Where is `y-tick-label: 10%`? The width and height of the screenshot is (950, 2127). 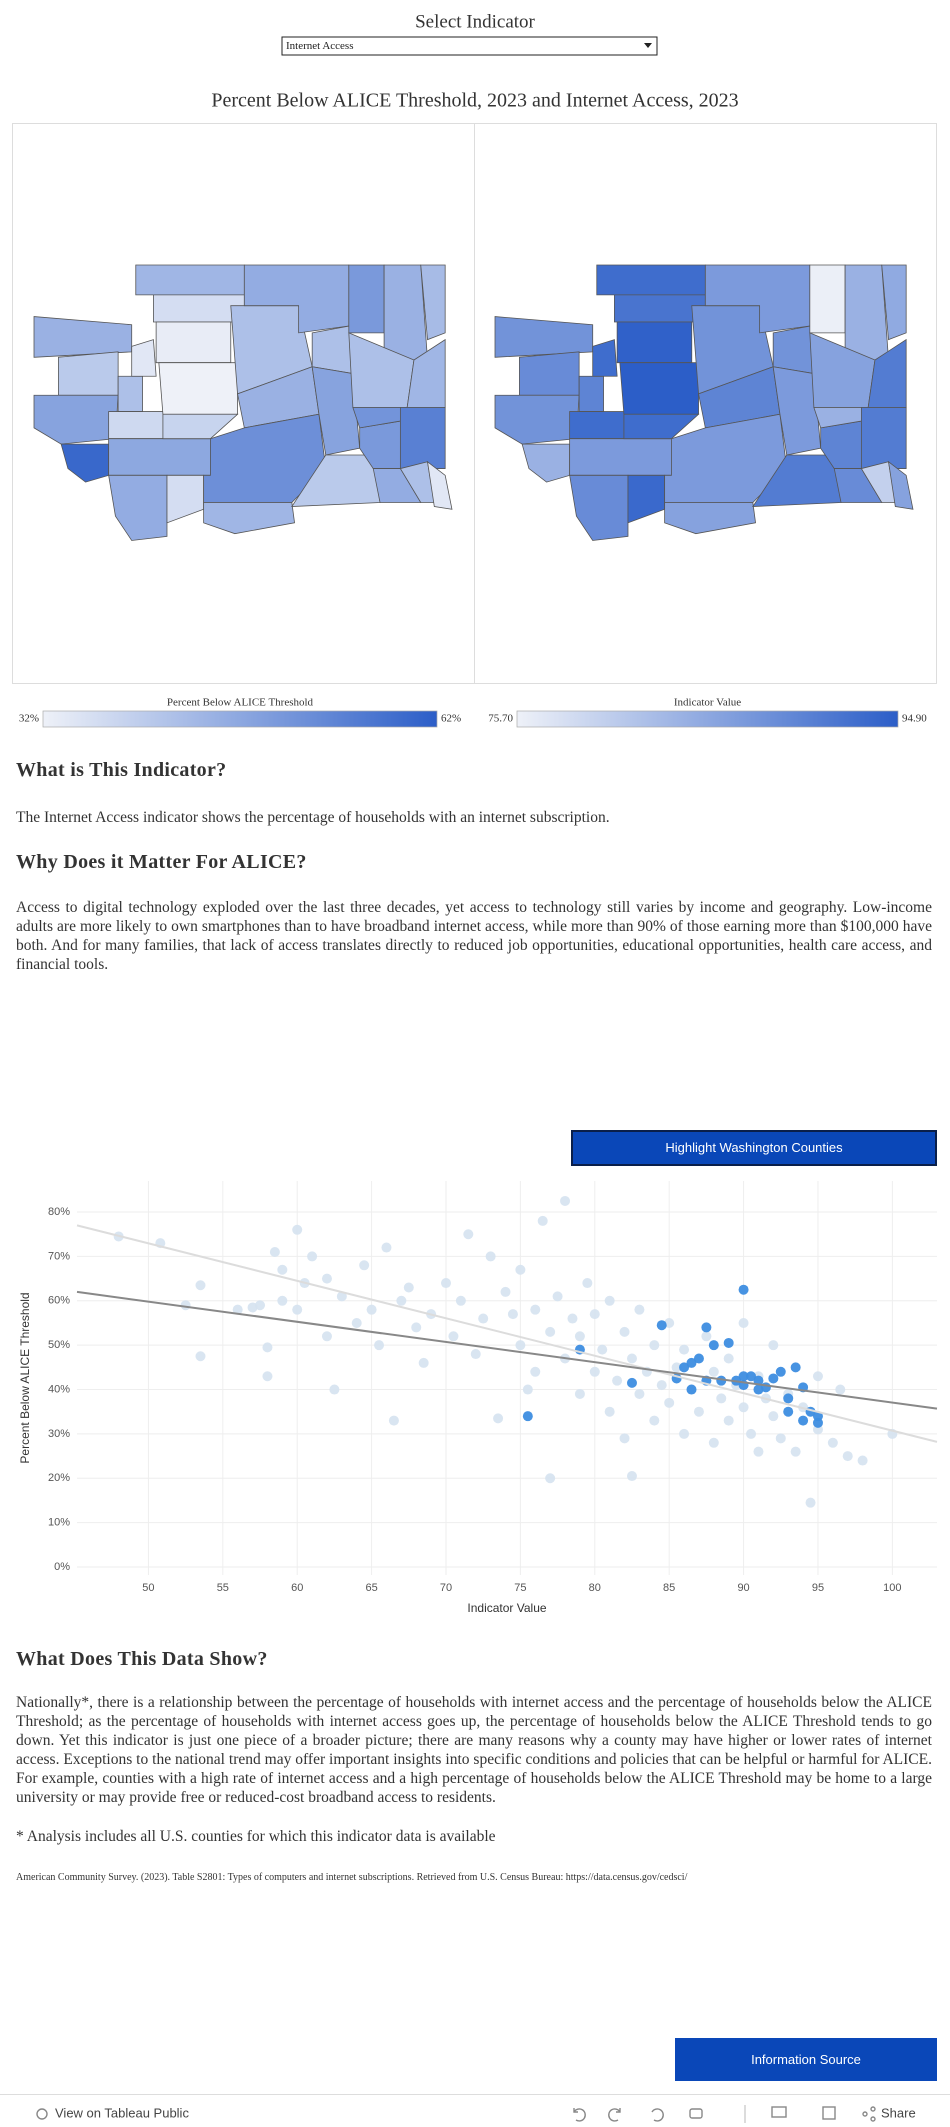
y-tick-label: 10% is located at coordinates (59, 1523).